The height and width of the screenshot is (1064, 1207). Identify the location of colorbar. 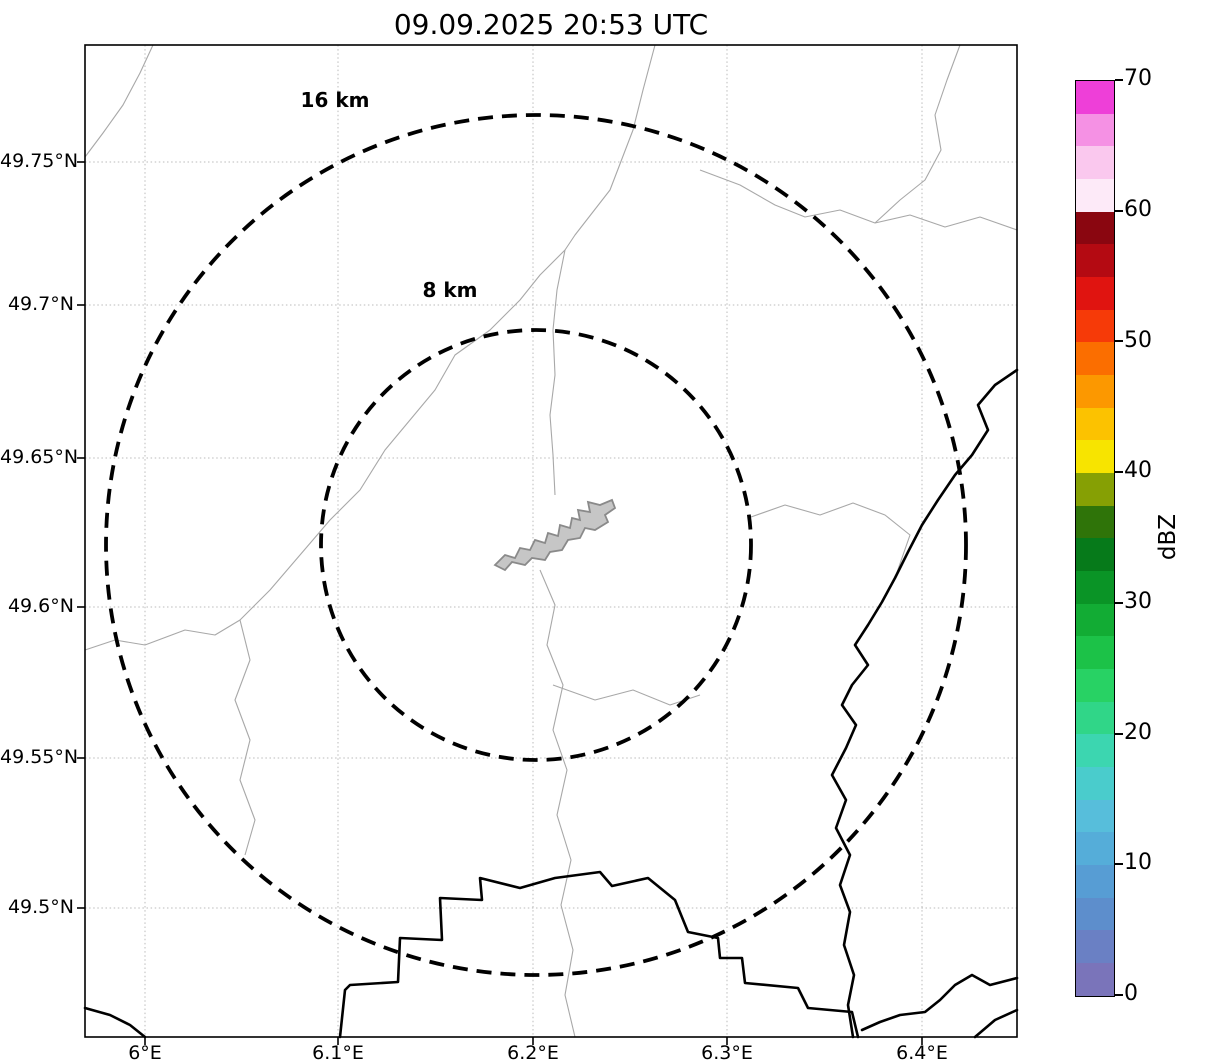
(1095, 538).